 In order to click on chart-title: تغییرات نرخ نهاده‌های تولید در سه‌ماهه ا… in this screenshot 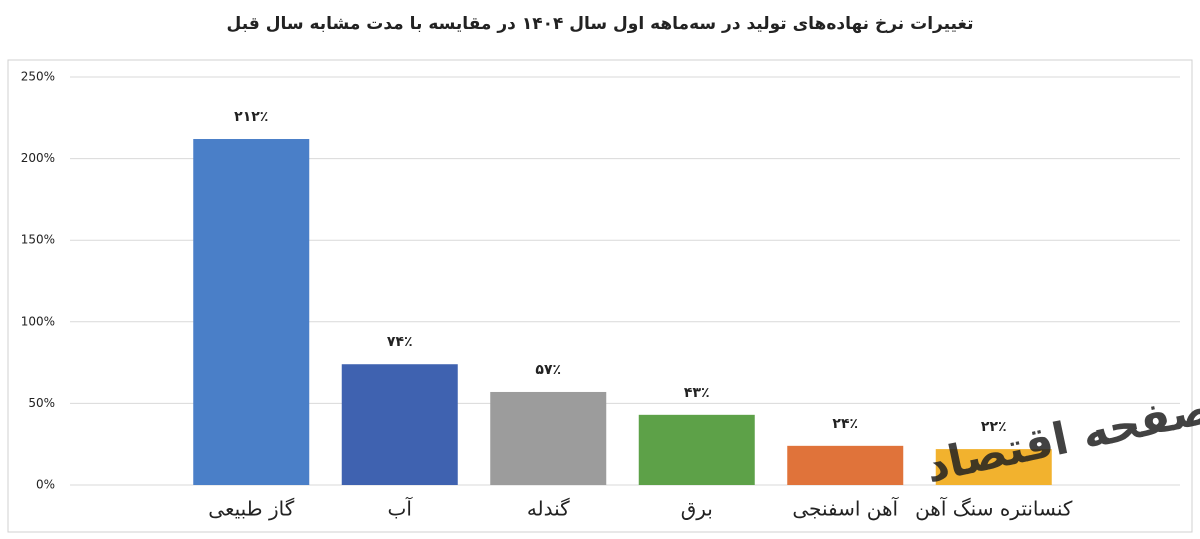, I will do `click(600, 24)`.